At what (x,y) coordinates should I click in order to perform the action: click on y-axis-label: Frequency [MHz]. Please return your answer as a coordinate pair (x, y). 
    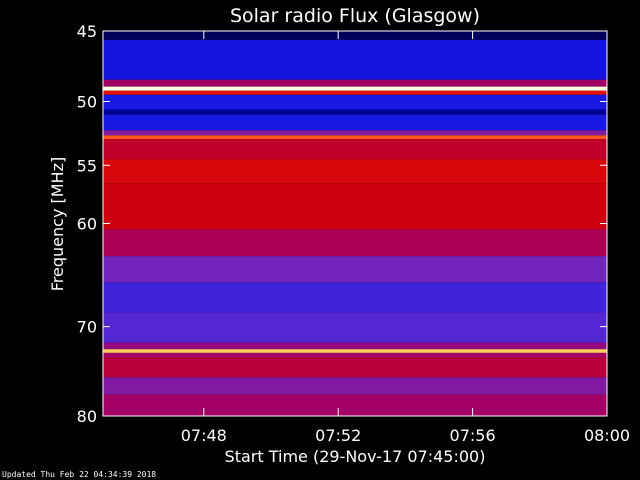
    Looking at the image, I should click on (57, 224).